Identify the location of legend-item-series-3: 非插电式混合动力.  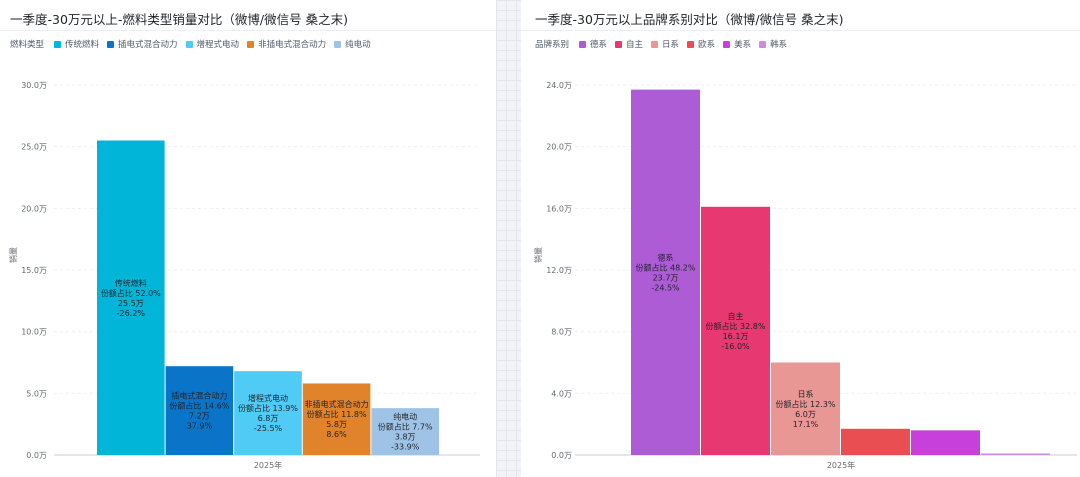
(286, 44).